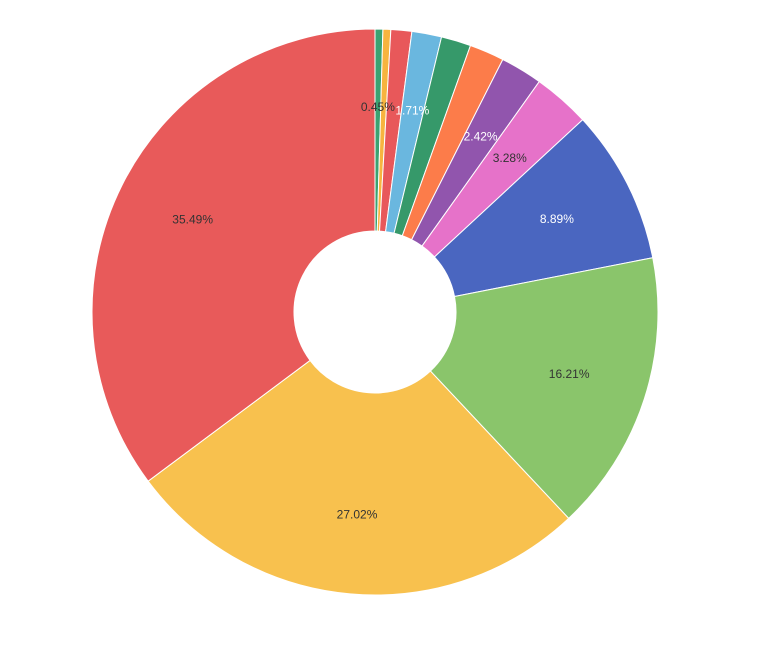 Image resolution: width=767 pixels, height=648 pixels. What do you see at coordinates (192, 220) in the screenshot?
I see `slice-label-11: 35.49%` at bounding box center [192, 220].